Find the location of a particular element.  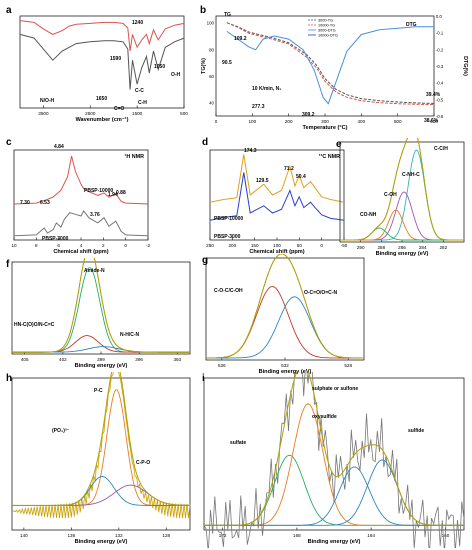

y2-tick-label-b: -0.3 is located at coordinates (440, 66).